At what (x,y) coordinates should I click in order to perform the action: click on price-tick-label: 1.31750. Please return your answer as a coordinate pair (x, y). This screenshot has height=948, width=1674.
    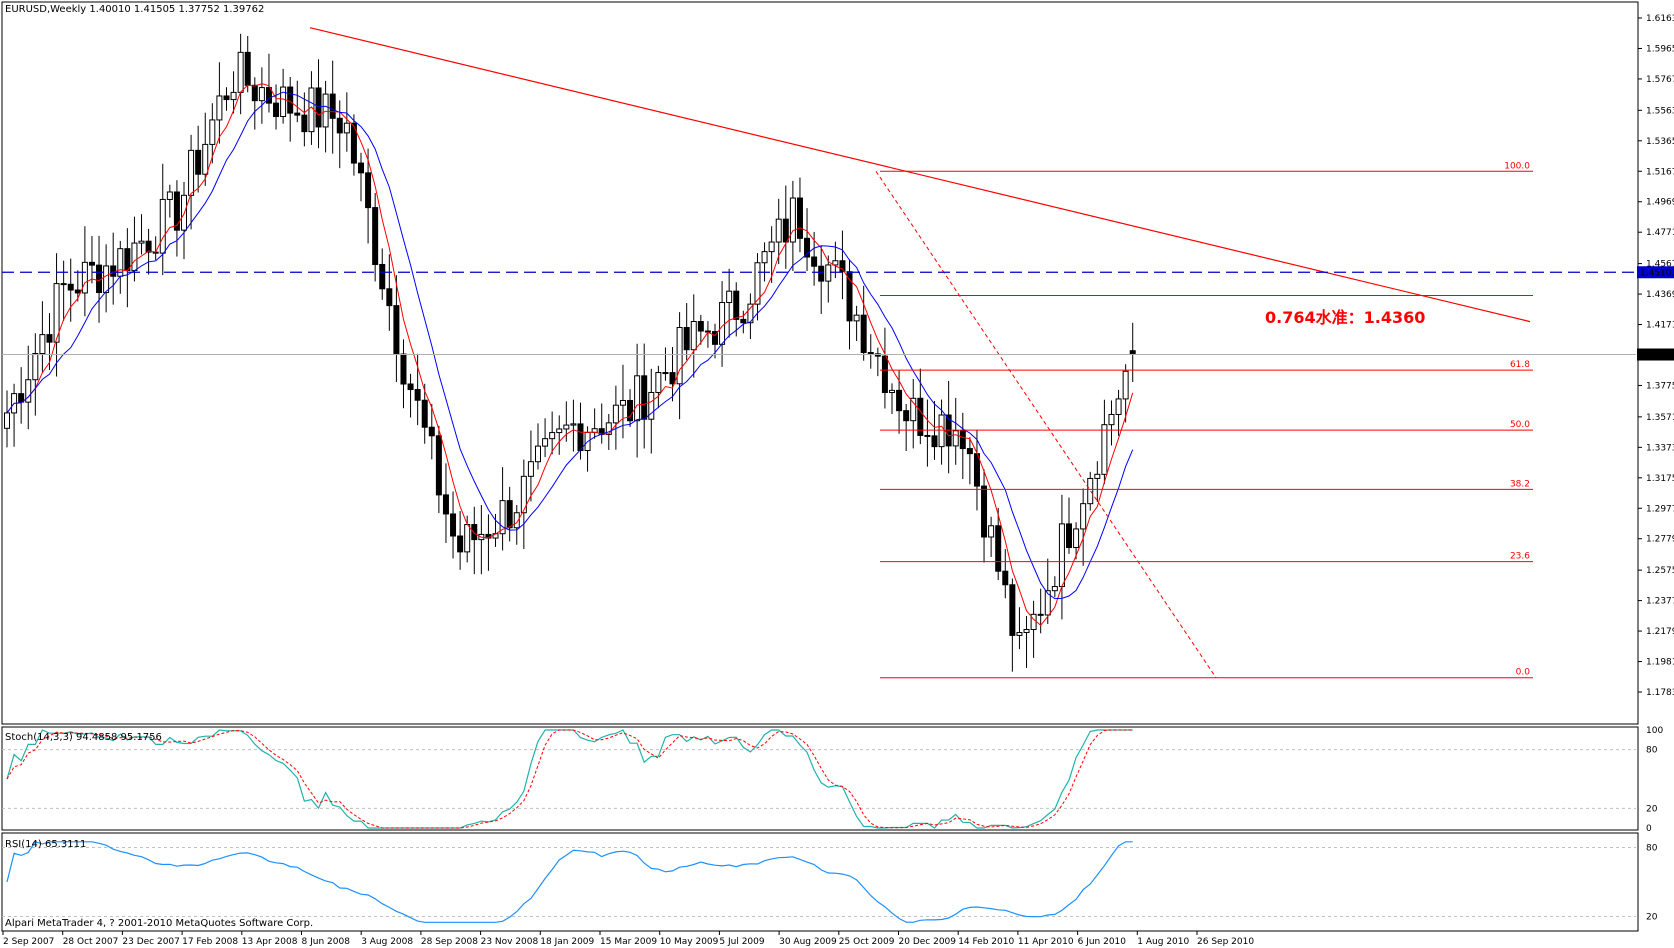
    Looking at the image, I should click on (1660, 479).